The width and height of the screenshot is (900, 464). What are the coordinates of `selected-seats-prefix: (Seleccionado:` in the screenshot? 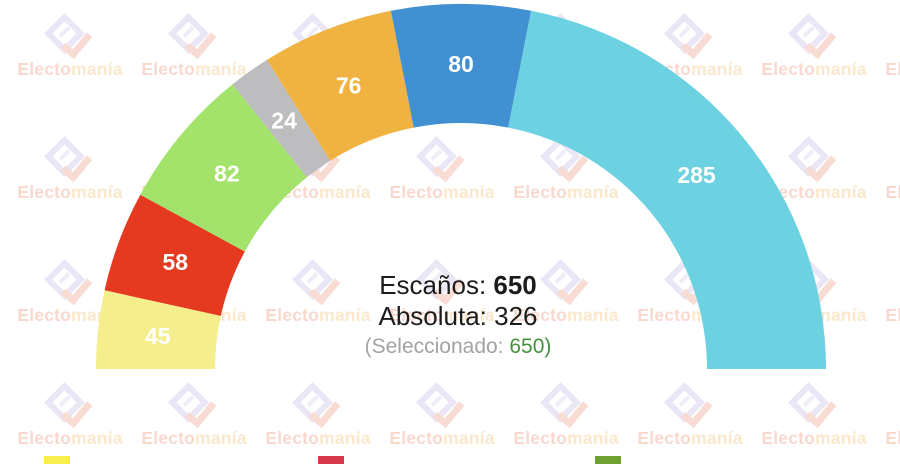 It's located at (437, 346).